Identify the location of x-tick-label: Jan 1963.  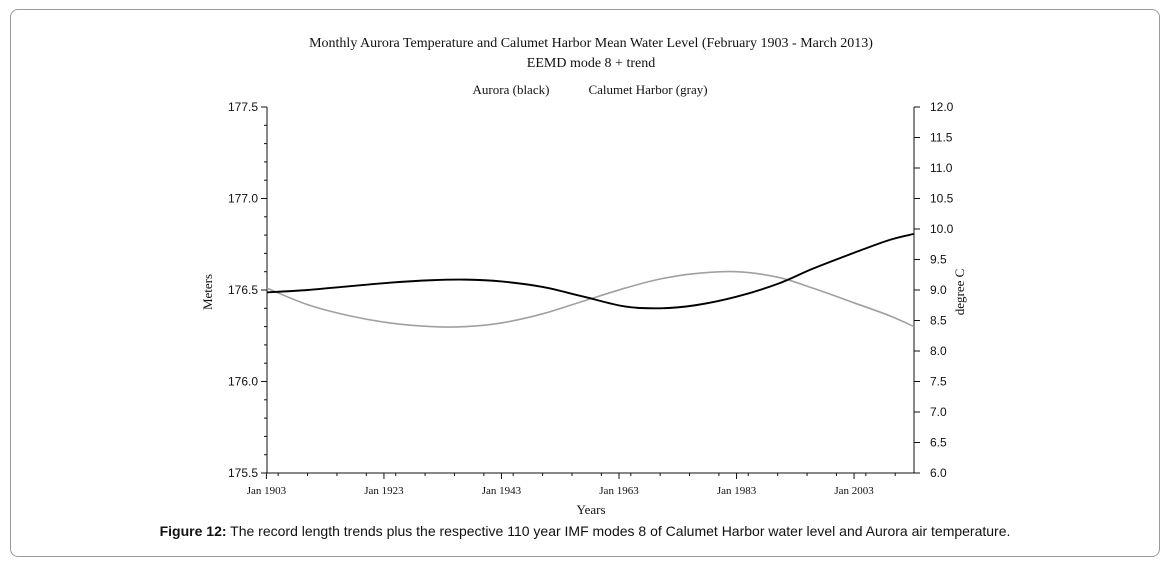
(619, 491).